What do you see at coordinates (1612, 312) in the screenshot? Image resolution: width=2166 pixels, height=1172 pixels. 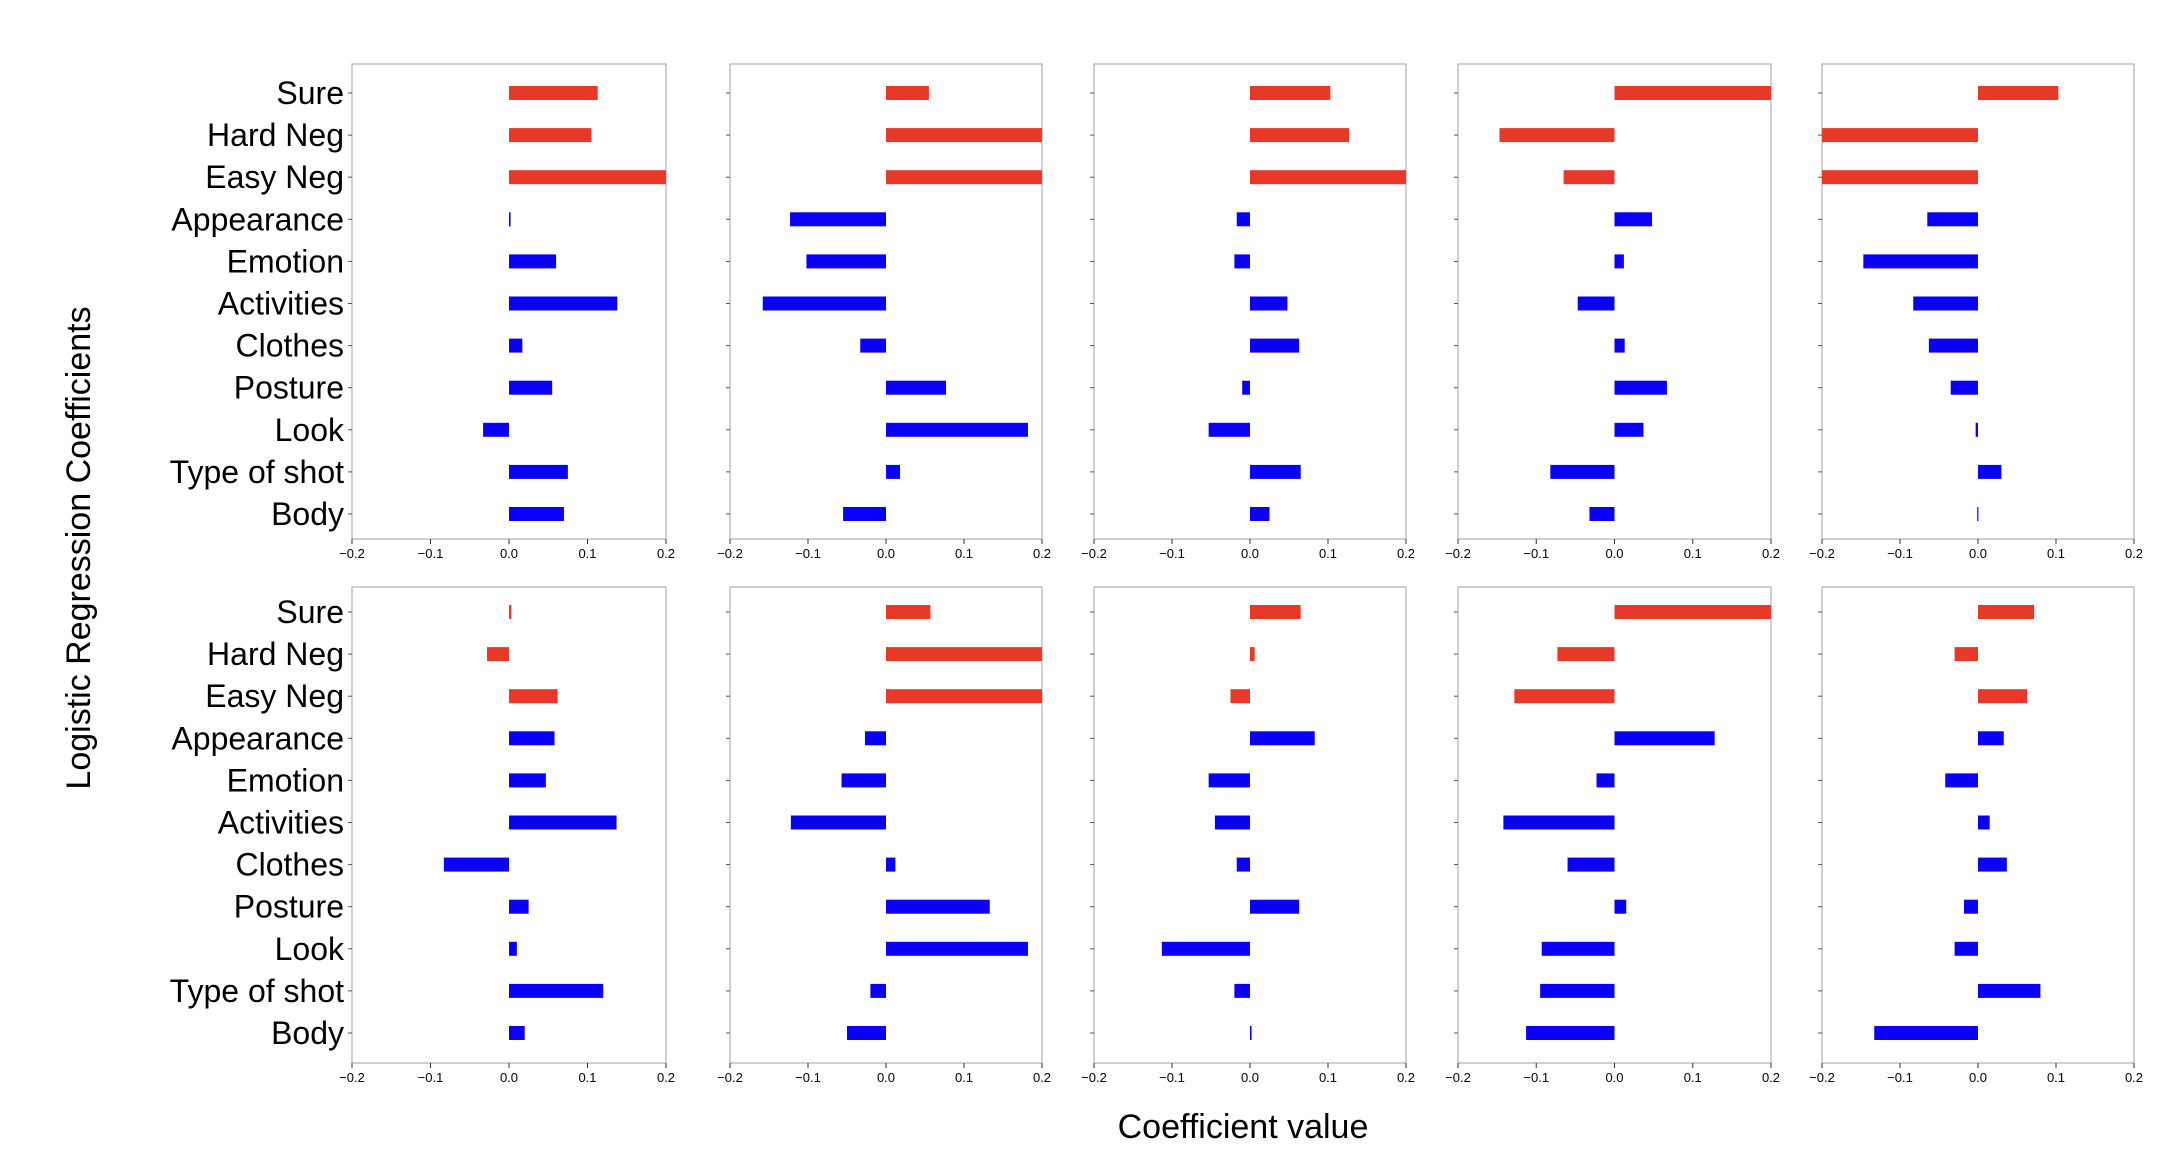 I see `panel-r1-c4: −0.2 −0.1 0.0 0.1 0.2` at bounding box center [1612, 312].